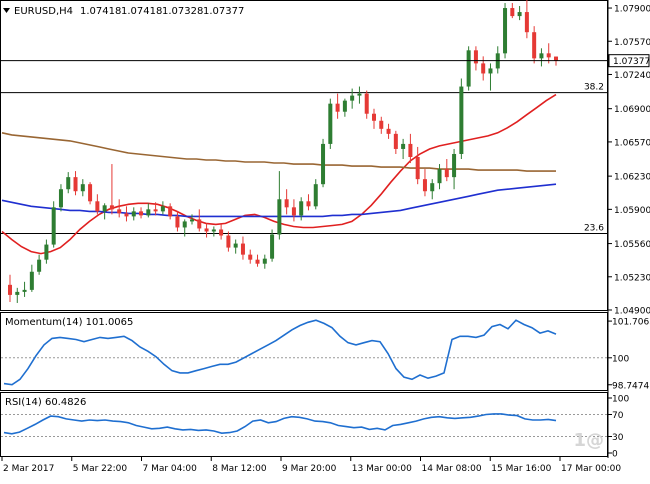  I want to click on rsi-panel-frame, so click(304, 424).